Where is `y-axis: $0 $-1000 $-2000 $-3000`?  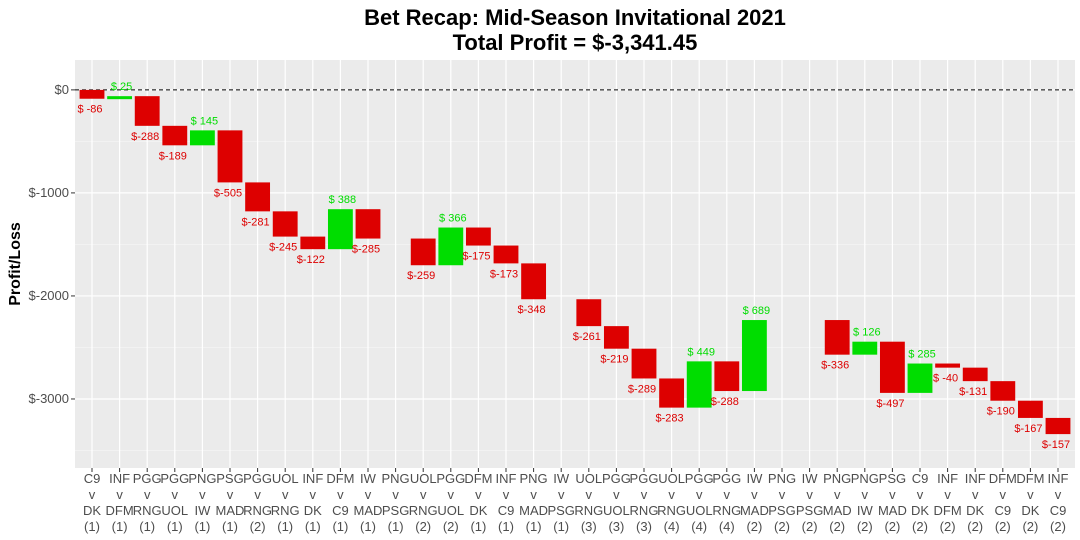
y-axis: $0 $-1000 $-2000 $-3000 is located at coordinates (52, 244).